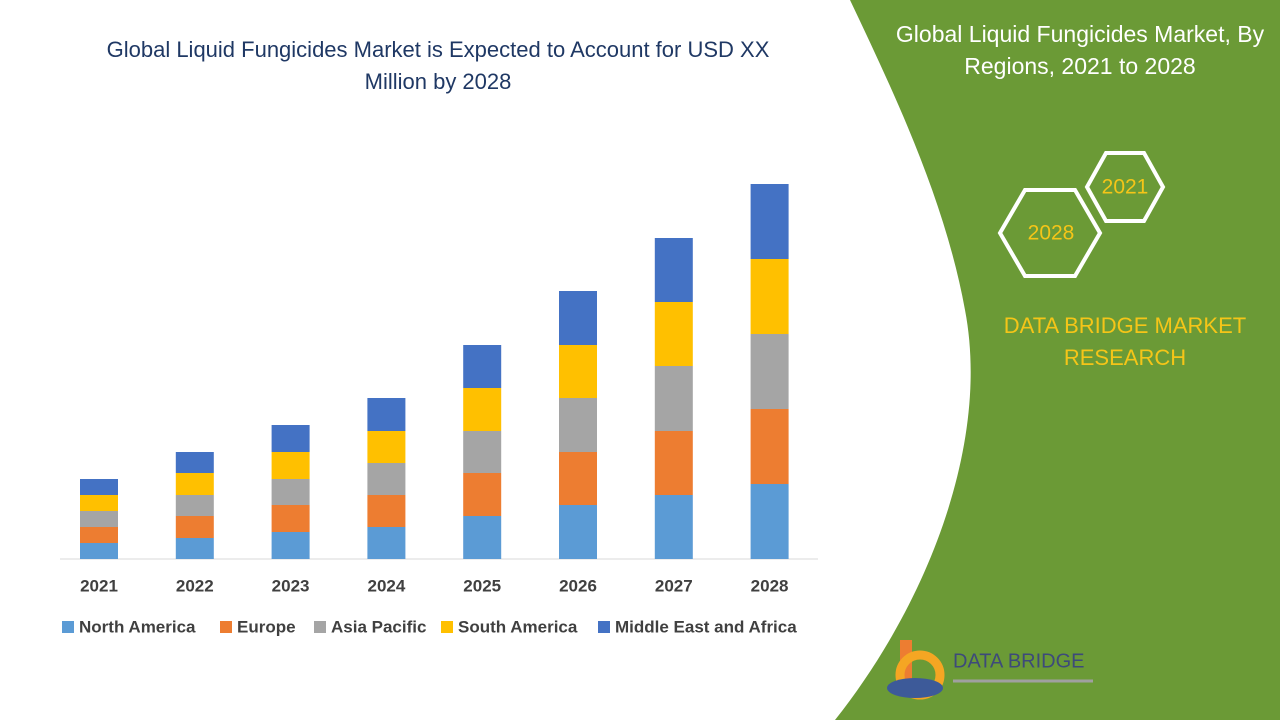  What do you see at coordinates (386, 585) in the screenshot?
I see `x-tick-label: 2024` at bounding box center [386, 585].